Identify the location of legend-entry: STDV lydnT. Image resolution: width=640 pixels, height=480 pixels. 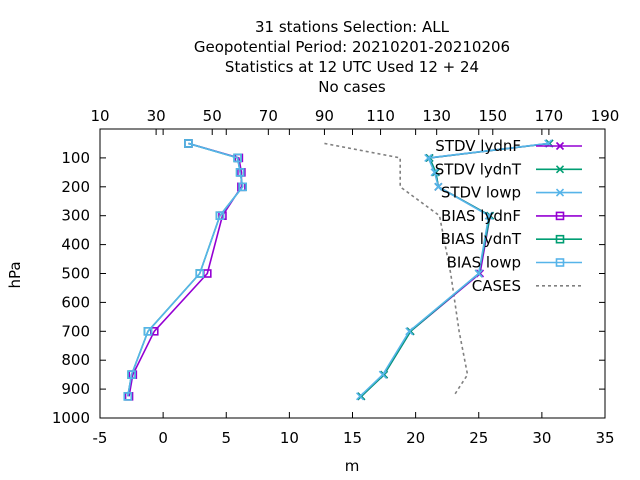
(508, 169).